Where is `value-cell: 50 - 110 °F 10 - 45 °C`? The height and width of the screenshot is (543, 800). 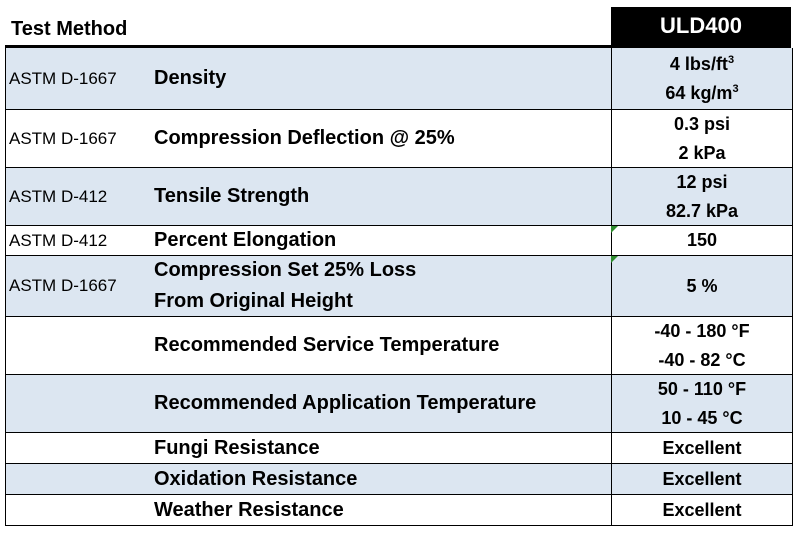 value-cell: 50 - 110 °F 10 - 45 °C is located at coordinates (701, 403).